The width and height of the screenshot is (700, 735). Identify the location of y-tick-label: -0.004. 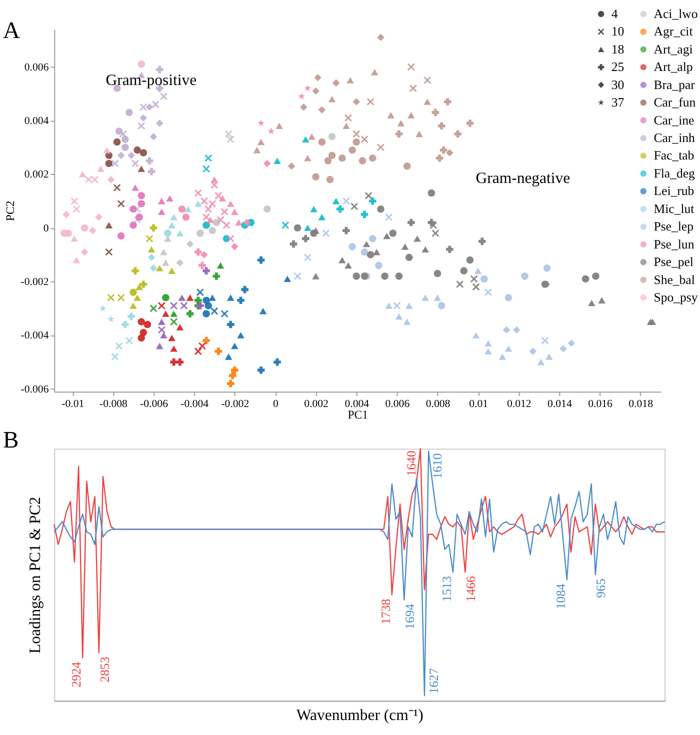
(35, 336).